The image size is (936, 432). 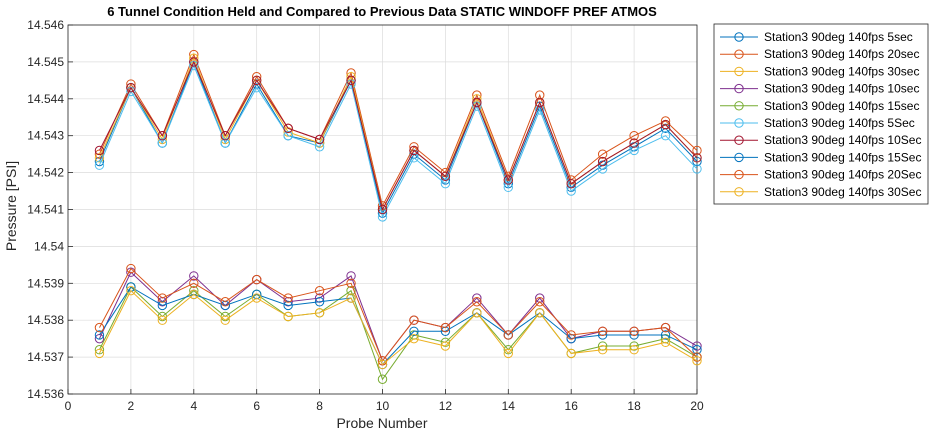 What do you see at coordinates (45, 320) in the screenshot?
I see `y-tick-label: 14.538` at bounding box center [45, 320].